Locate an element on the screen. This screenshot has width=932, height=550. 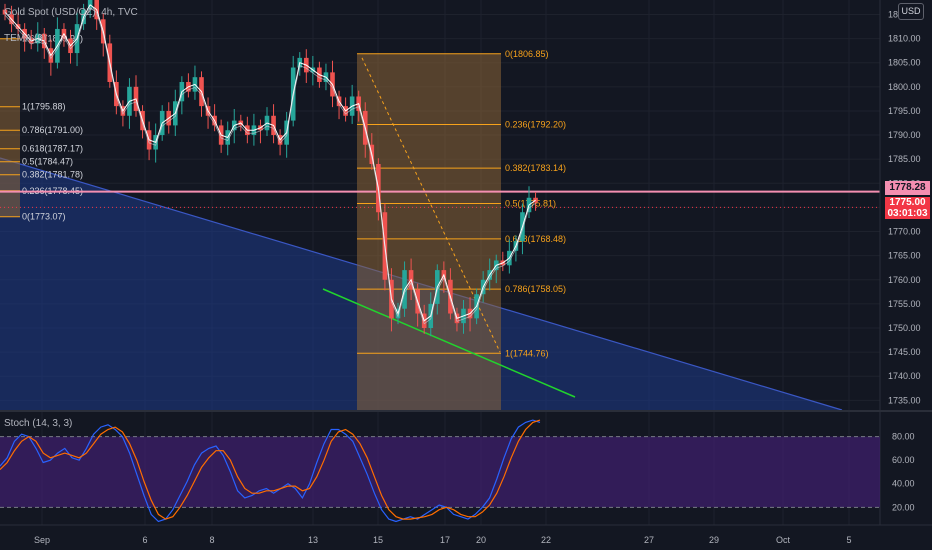
fib-label-left: 1.618(1809.97) is located at coordinates (52, 39).